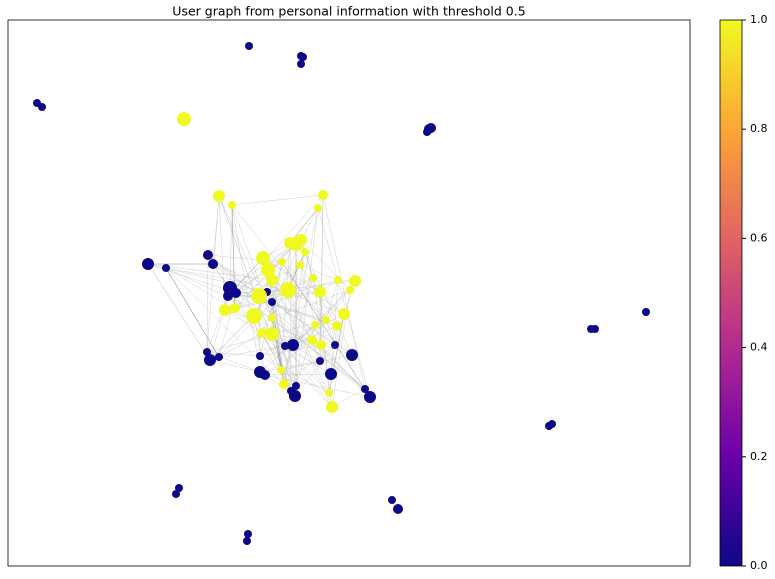  Describe the element at coordinates (759, 565) in the screenshot. I see `colorbar-tick-label: 0.0` at that location.